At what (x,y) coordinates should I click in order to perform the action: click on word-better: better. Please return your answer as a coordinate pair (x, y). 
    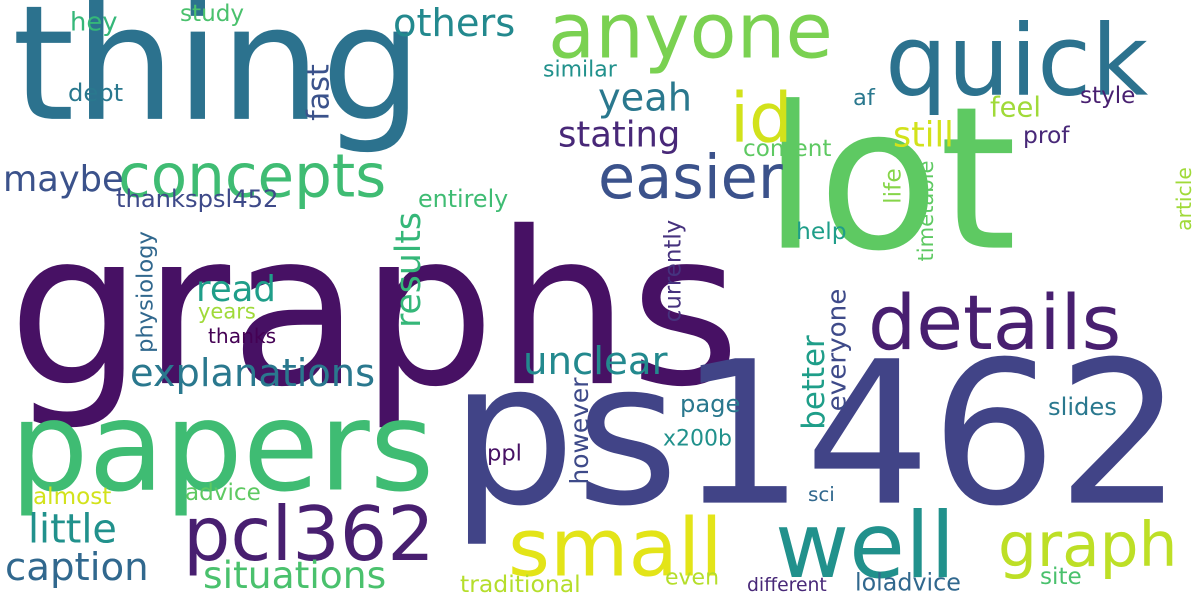
    Looking at the image, I should click on (814, 382).